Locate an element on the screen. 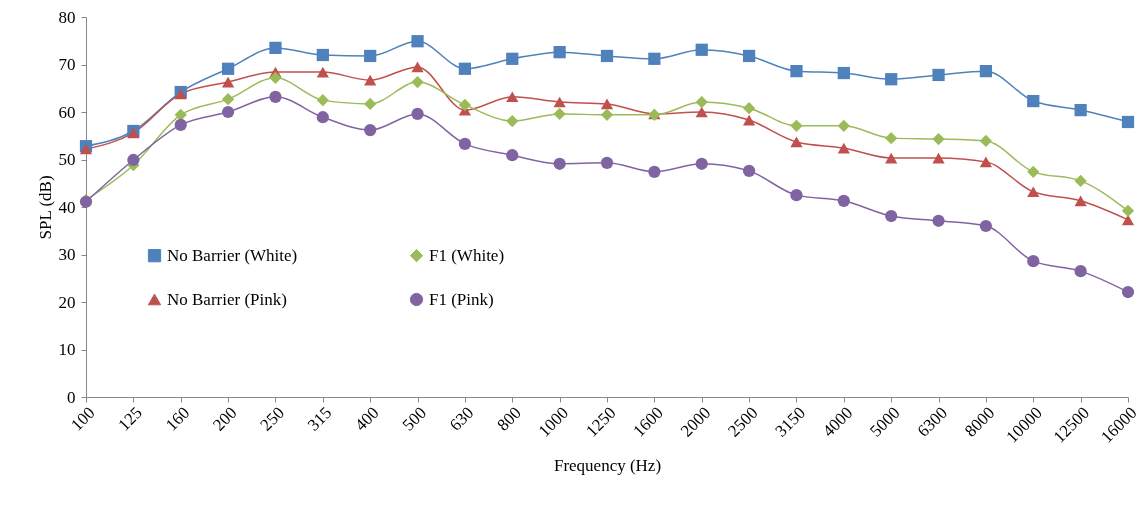 The width and height of the screenshot is (1136, 506). x-tick-label: 200 is located at coordinates (225, 419).